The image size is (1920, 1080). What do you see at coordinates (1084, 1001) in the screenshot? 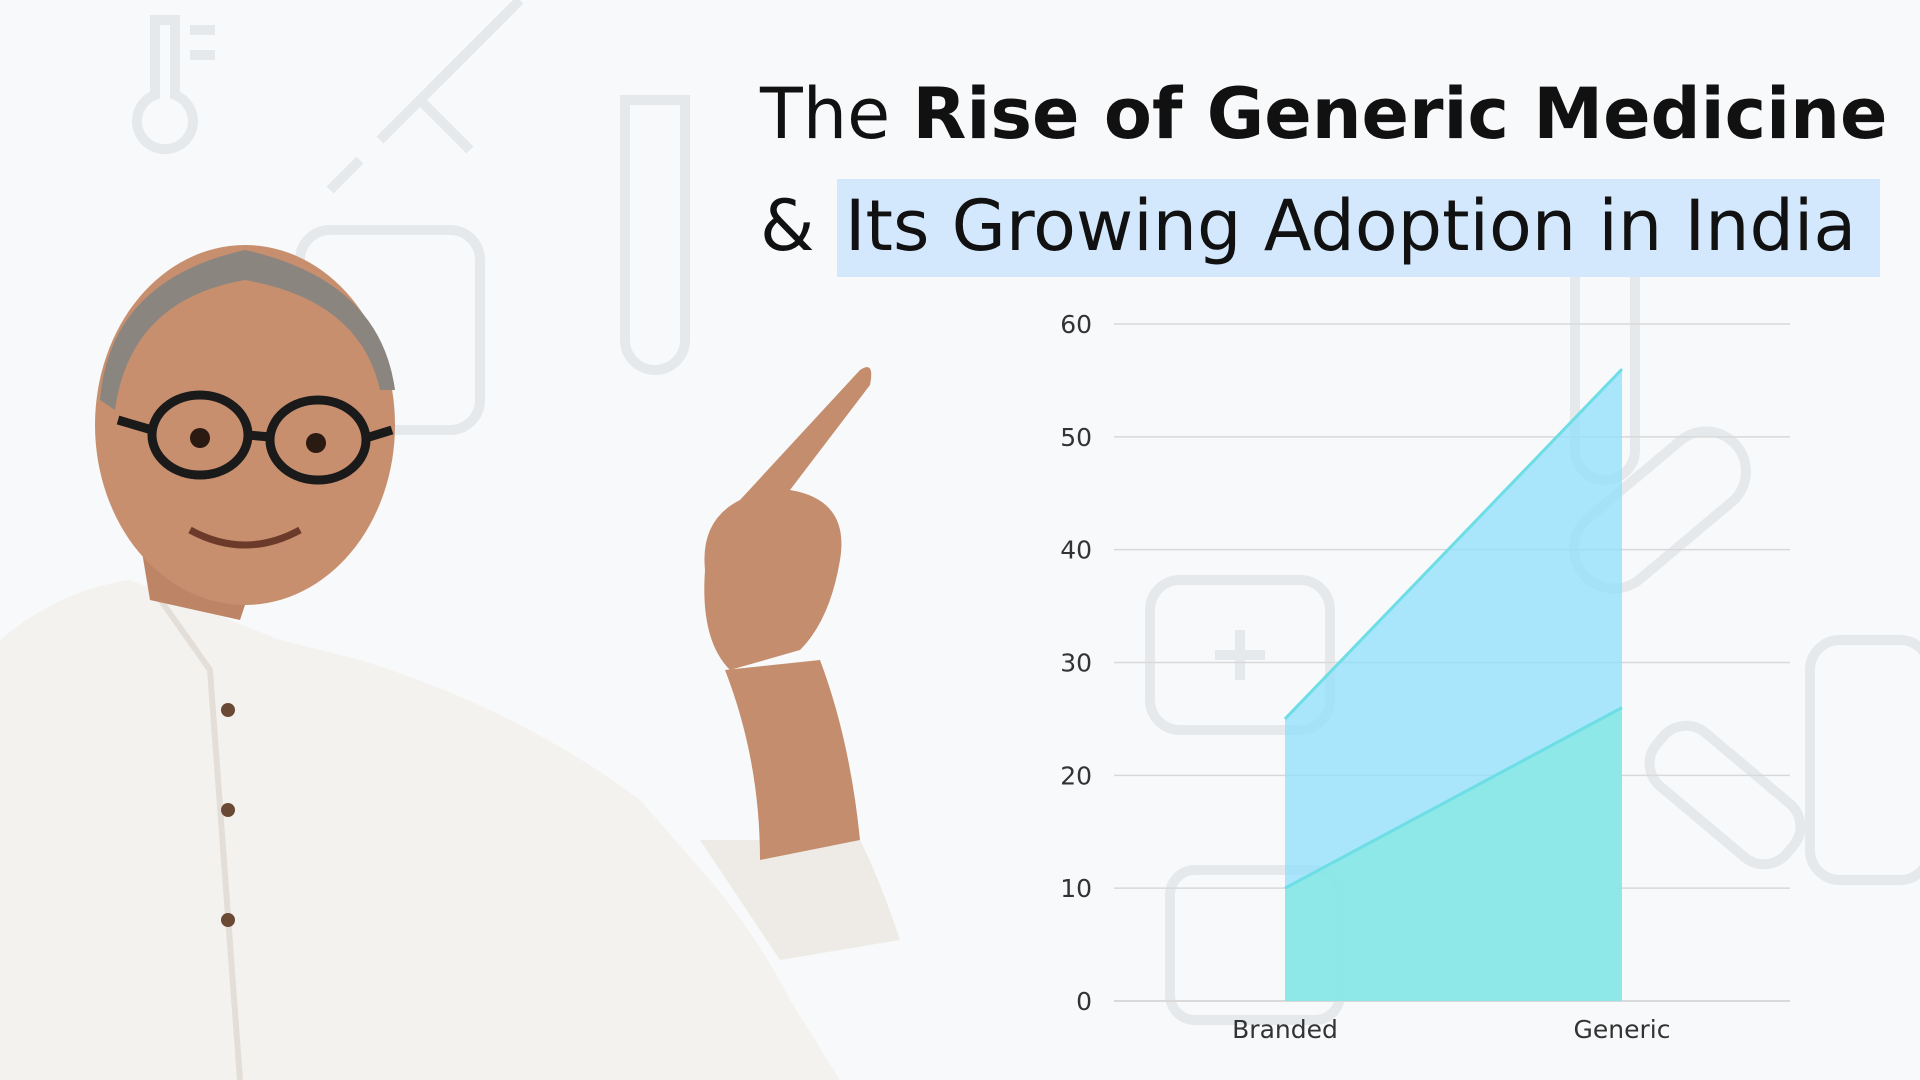
I see `y-tick-label: 0` at bounding box center [1084, 1001].